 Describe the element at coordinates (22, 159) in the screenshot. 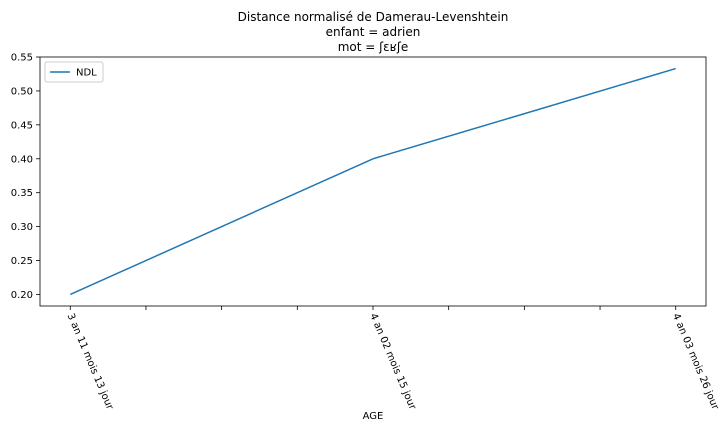

I see `y-tick-label: 0.40` at that location.